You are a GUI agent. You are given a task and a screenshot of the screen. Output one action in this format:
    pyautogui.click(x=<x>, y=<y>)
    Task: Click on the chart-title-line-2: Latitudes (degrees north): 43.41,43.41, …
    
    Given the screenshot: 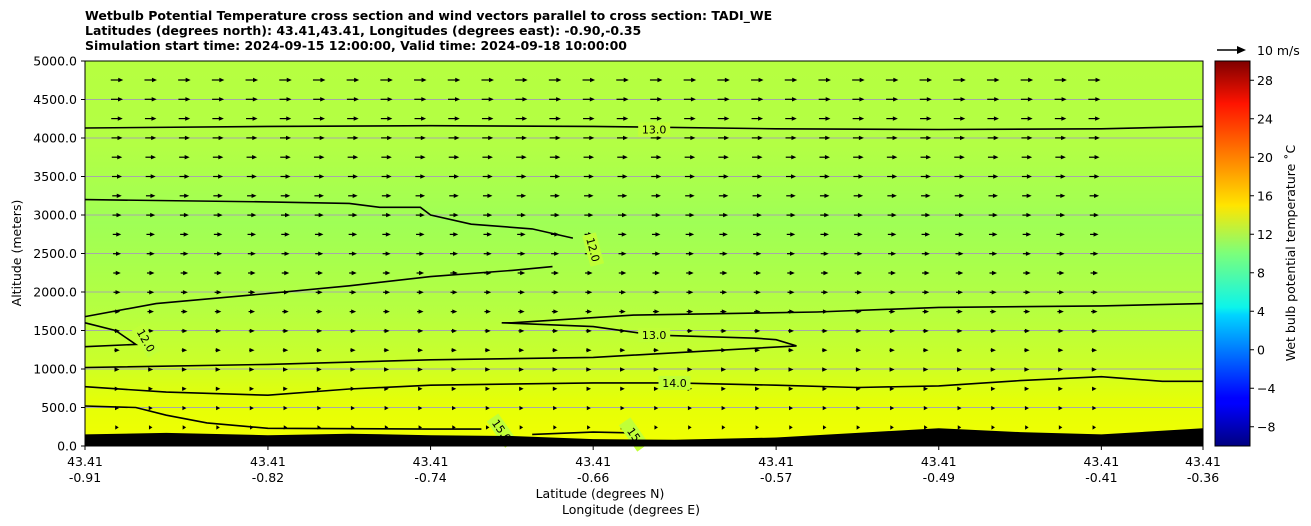 What is the action you would take?
    pyautogui.click(x=363, y=30)
    